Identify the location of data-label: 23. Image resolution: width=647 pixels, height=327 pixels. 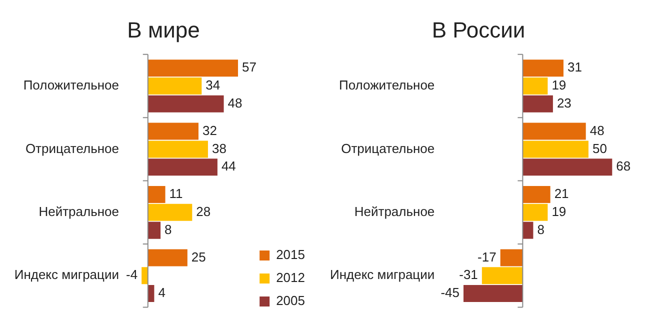
(564, 102).